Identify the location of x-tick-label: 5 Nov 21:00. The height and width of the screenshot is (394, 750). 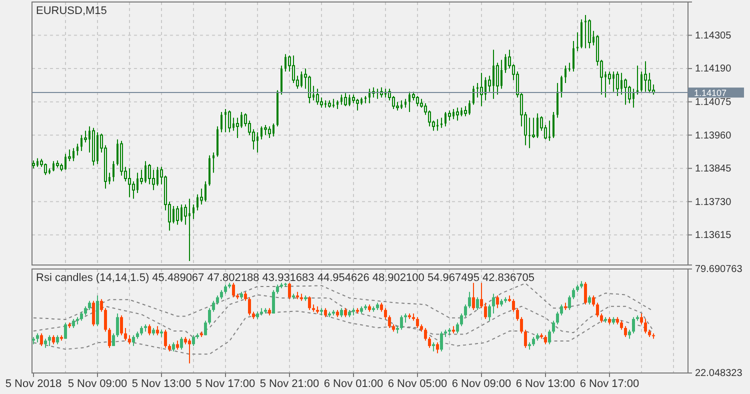
(290, 384).